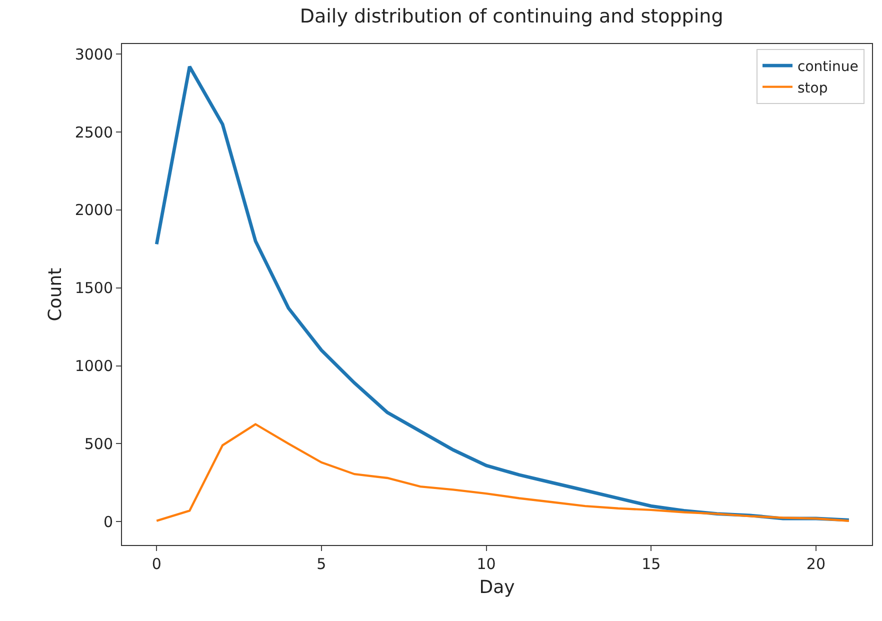 This screenshot has width=882, height=621. I want to click on x-tick-label: 0, so click(157, 564).